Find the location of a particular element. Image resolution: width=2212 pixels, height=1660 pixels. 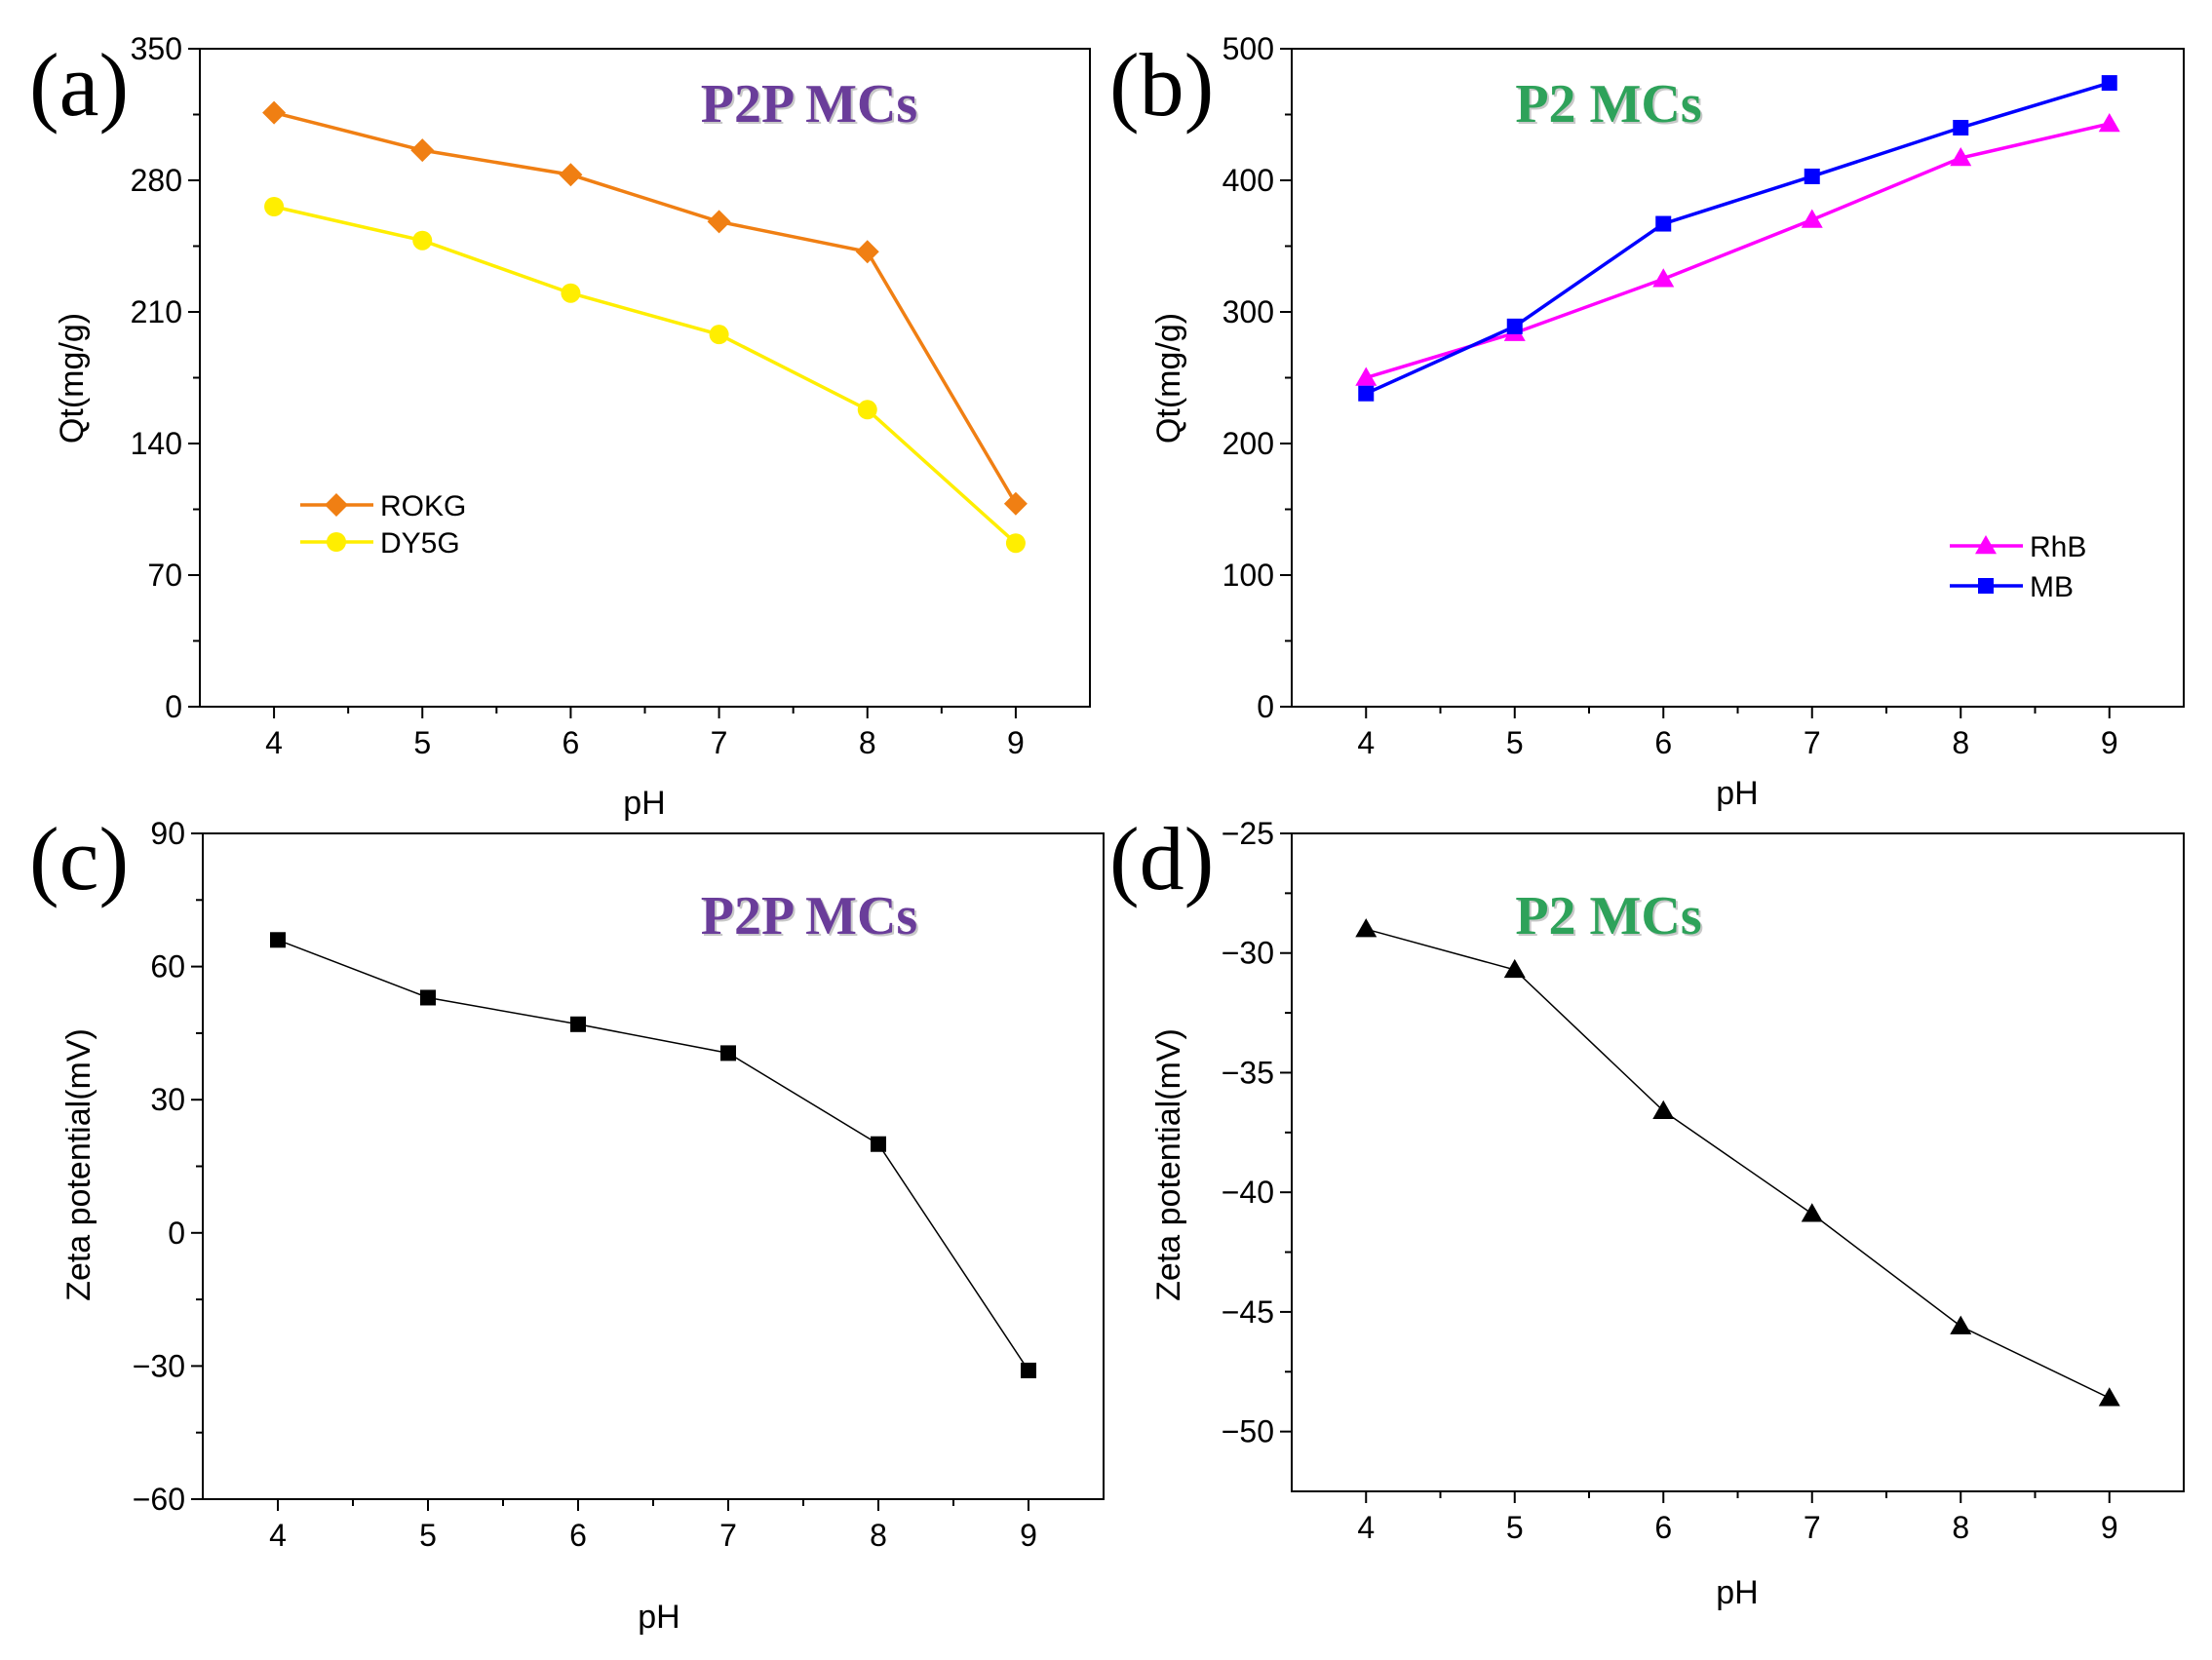

y-tick-label: 210 is located at coordinates (156, 311).